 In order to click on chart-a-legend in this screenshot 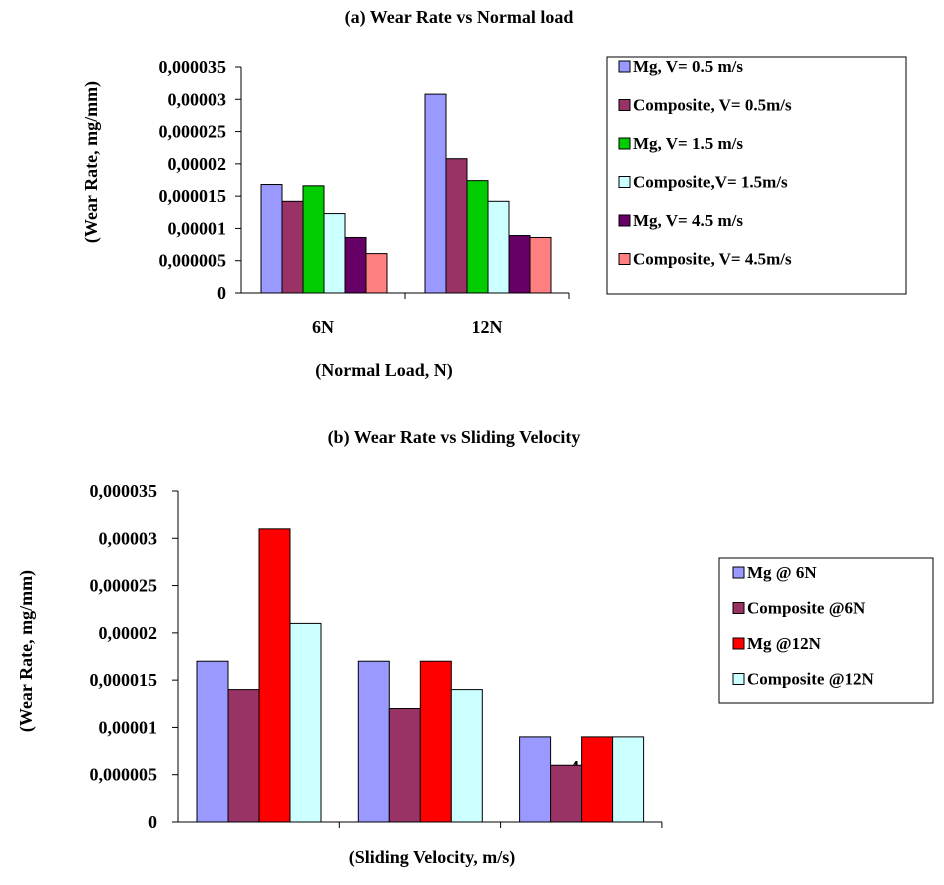, I will do `click(756, 175)`.